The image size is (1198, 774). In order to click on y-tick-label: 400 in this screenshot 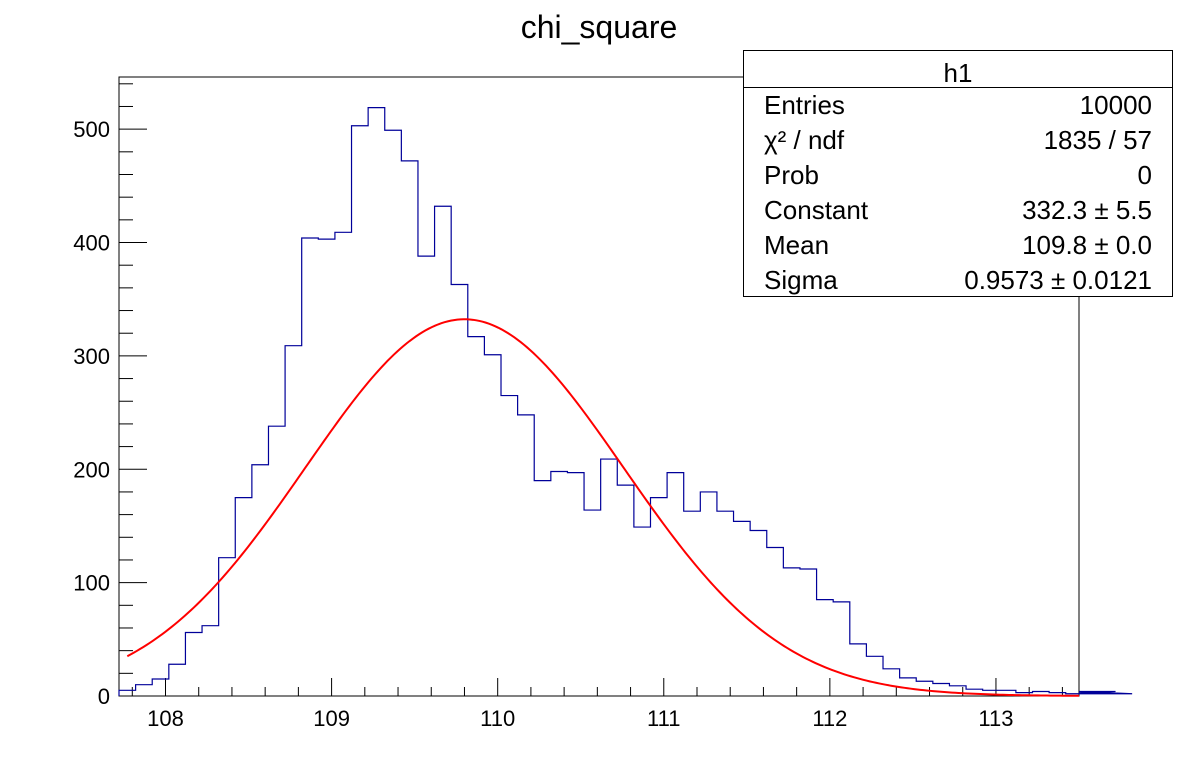, I will do `click(91, 243)`.